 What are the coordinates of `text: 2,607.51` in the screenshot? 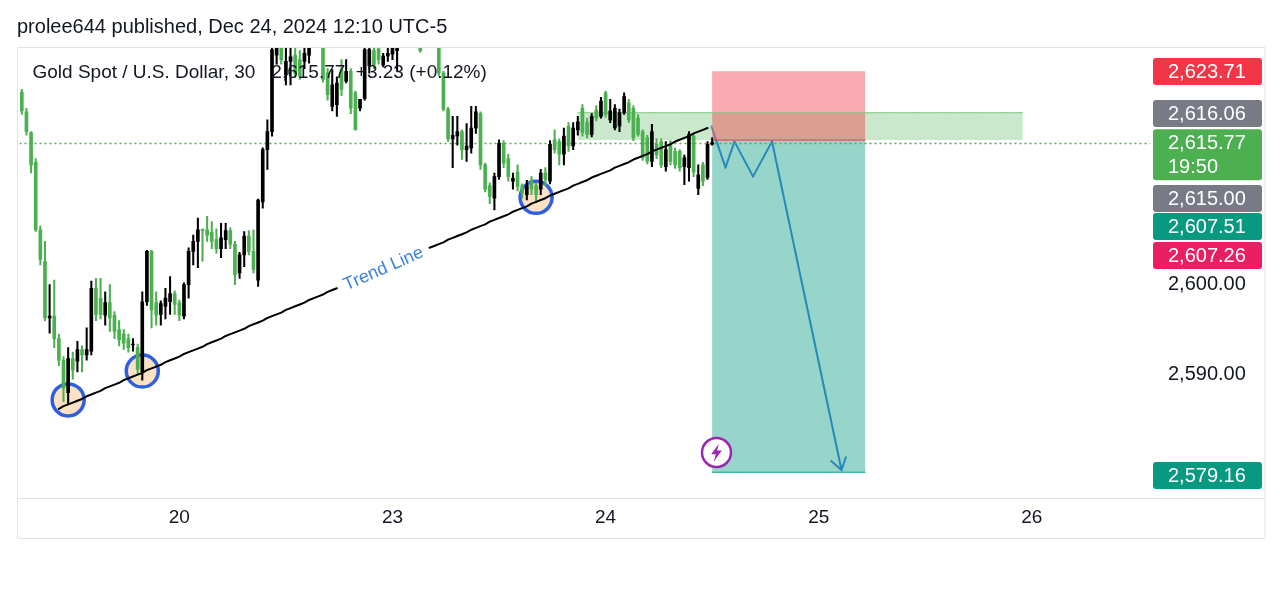 It's located at (1207, 226).